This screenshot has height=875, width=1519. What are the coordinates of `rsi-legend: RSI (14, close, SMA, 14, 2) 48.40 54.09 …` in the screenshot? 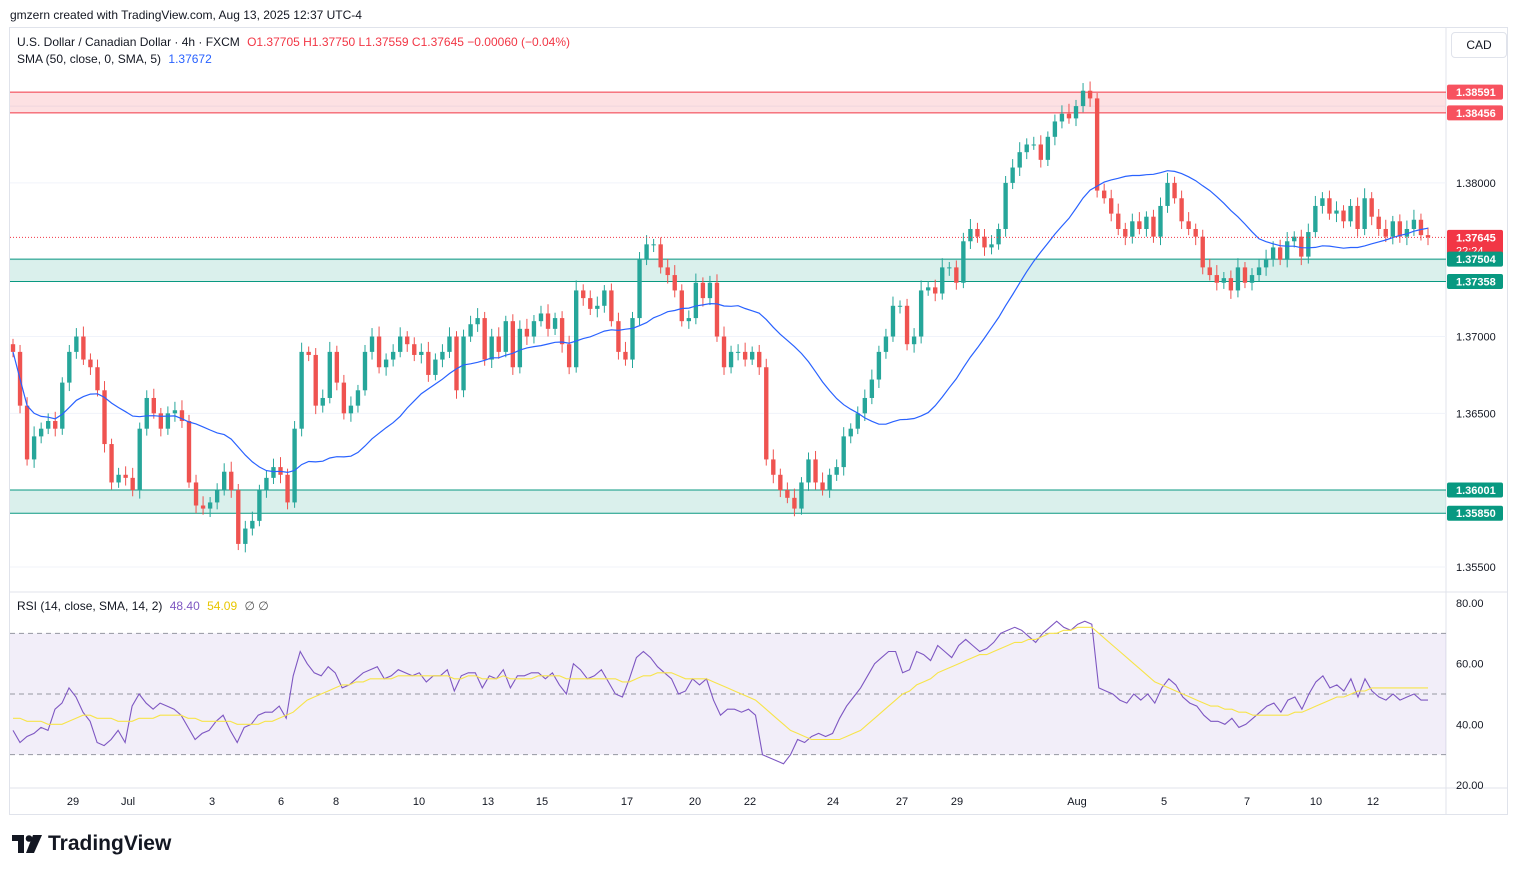 It's located at (143, 606).